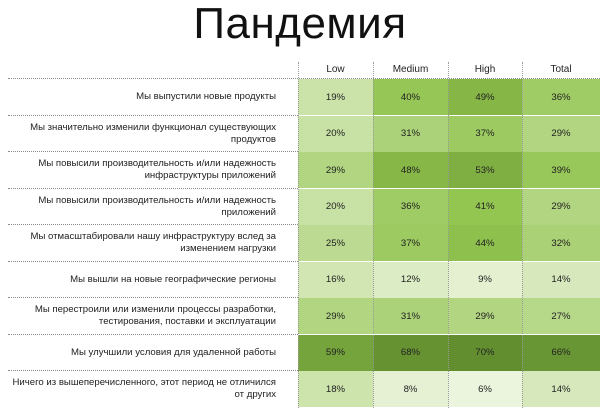 This screenshot has width=600, height=408. What do you see at coordinates (335, 69) in the screenshot?
I see `column-header-low: Low` at bounding box center [335, 69].